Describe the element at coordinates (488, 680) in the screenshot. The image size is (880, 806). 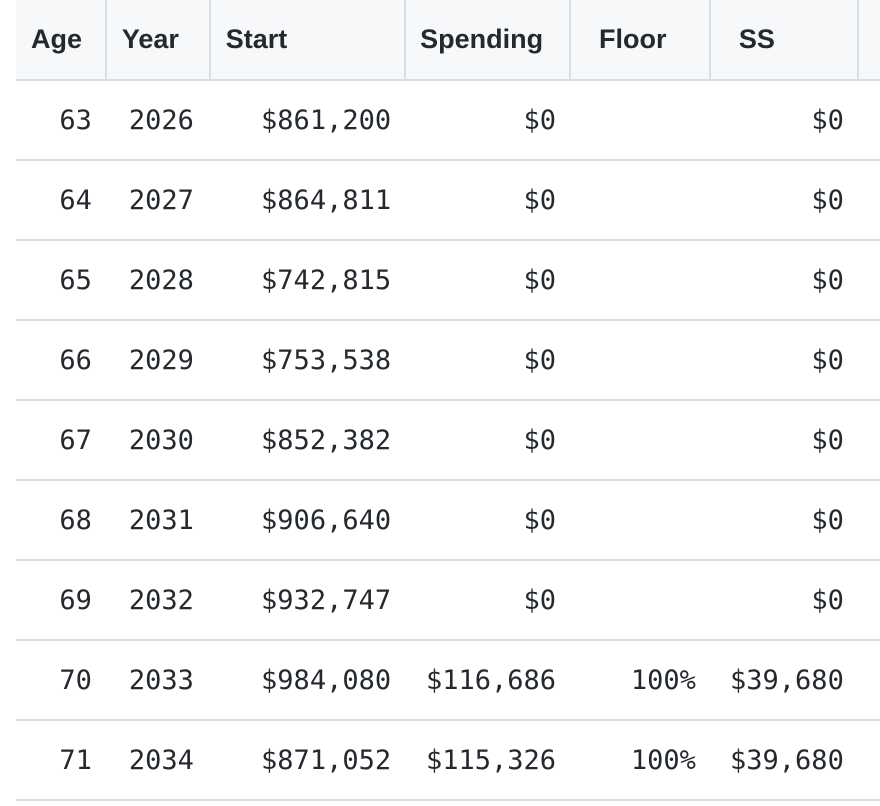
I see `cell-spending: $116,686` at that location.